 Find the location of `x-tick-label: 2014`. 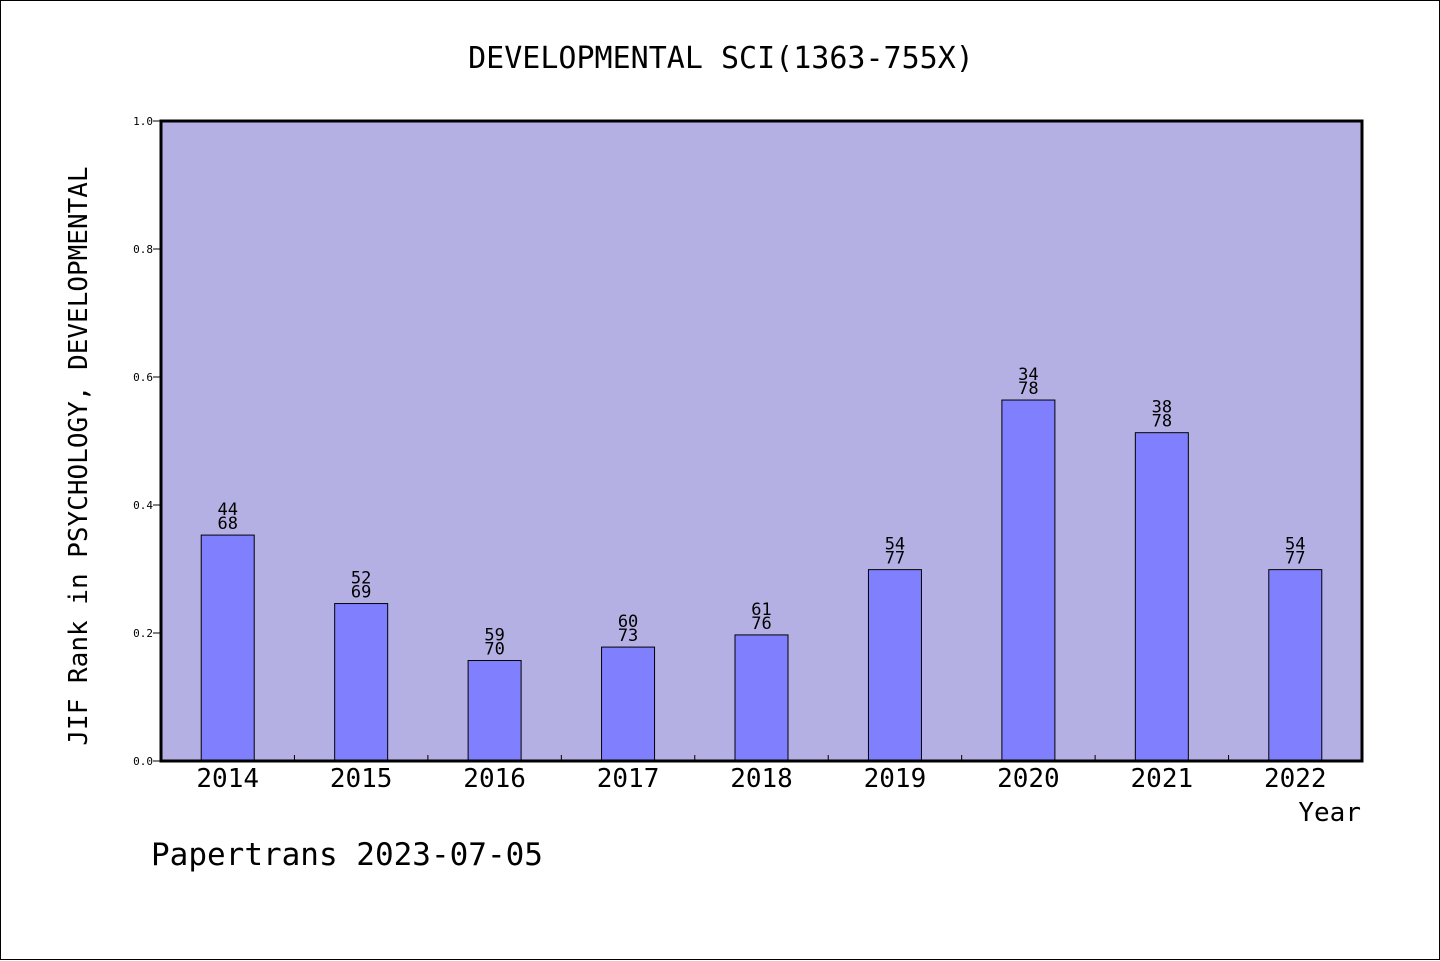

x-tick-label: 2014 is located at coordinates (227, 779).